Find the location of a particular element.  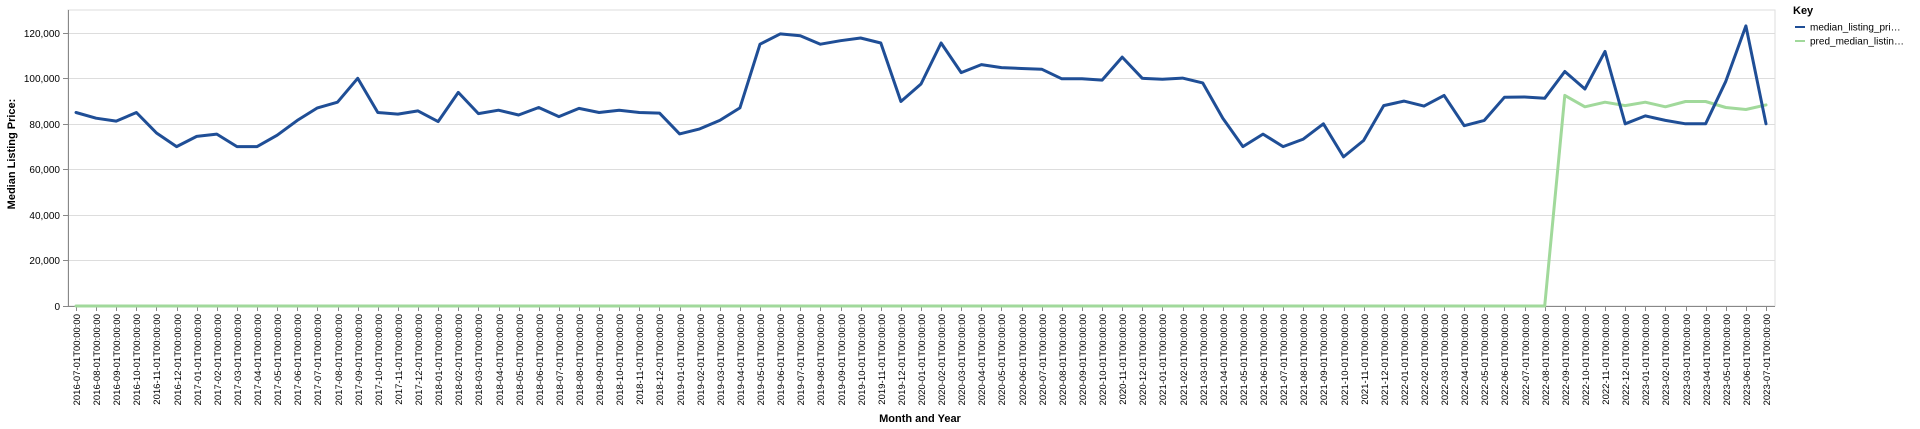

x-tick-label: 2021-10-01T00:00:00 is located at coordinates (1345, 359).